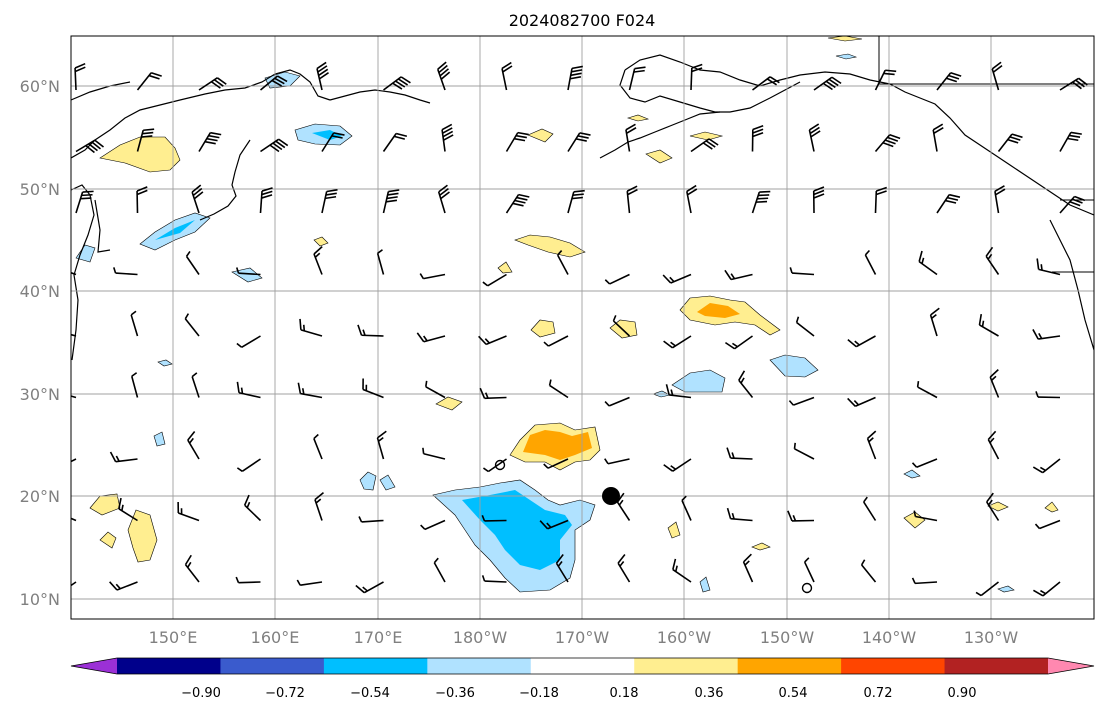 Image resolution: width=1105 pixels, height=712 pixels. I want to click on lon-label: 150°W, so click(787, 637).